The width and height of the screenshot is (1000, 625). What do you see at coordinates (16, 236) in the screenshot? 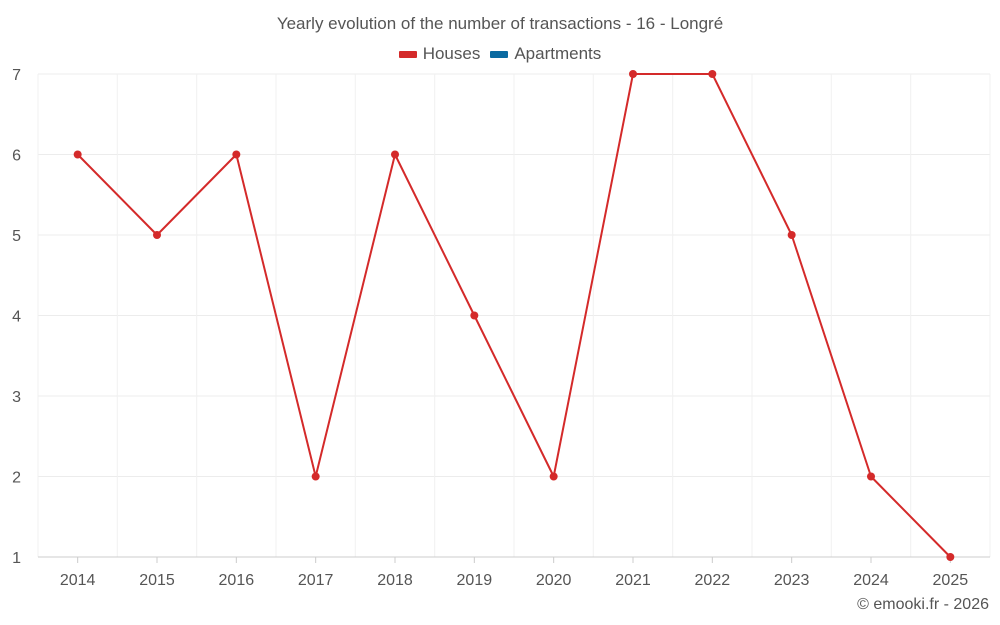
I see `y-tick-label: 5` at bounding box center [16, 236].